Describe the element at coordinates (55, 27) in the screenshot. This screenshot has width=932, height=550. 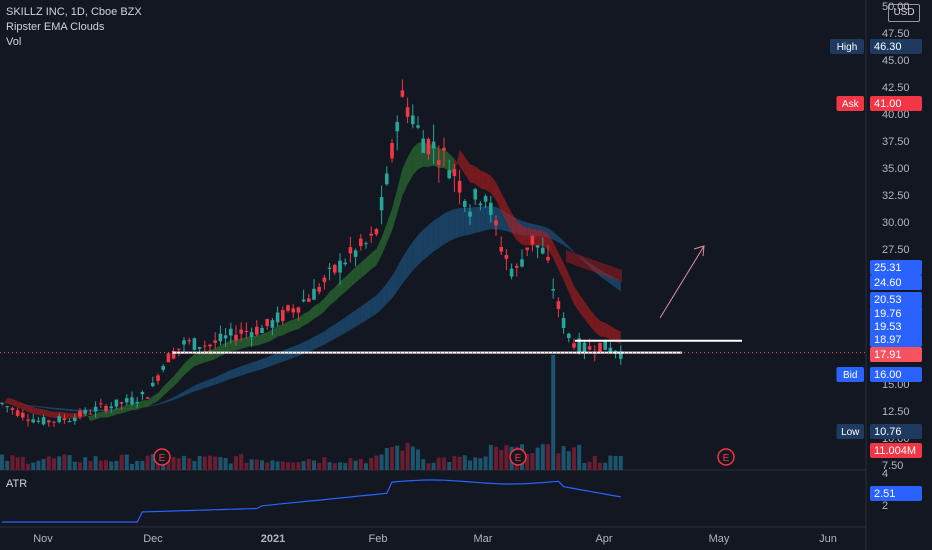
I see `indicator-ema-clouds: Ripster EMA Clouds` at that location.